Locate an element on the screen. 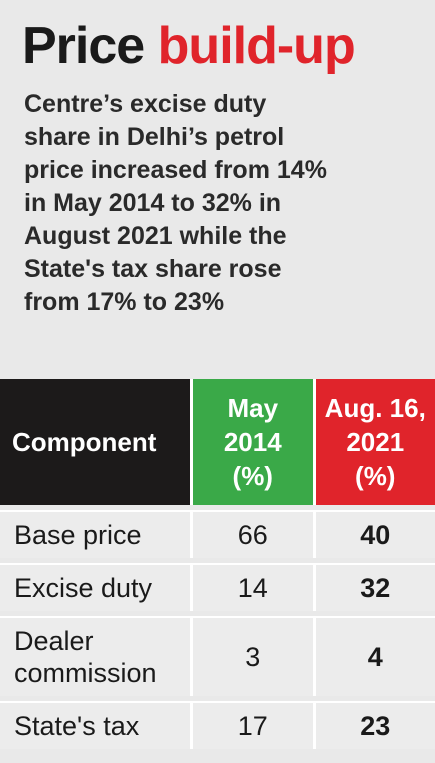 This screenshot has width=435, height=763. header-line: Aug. 16, is located at coordinates (375, 408).